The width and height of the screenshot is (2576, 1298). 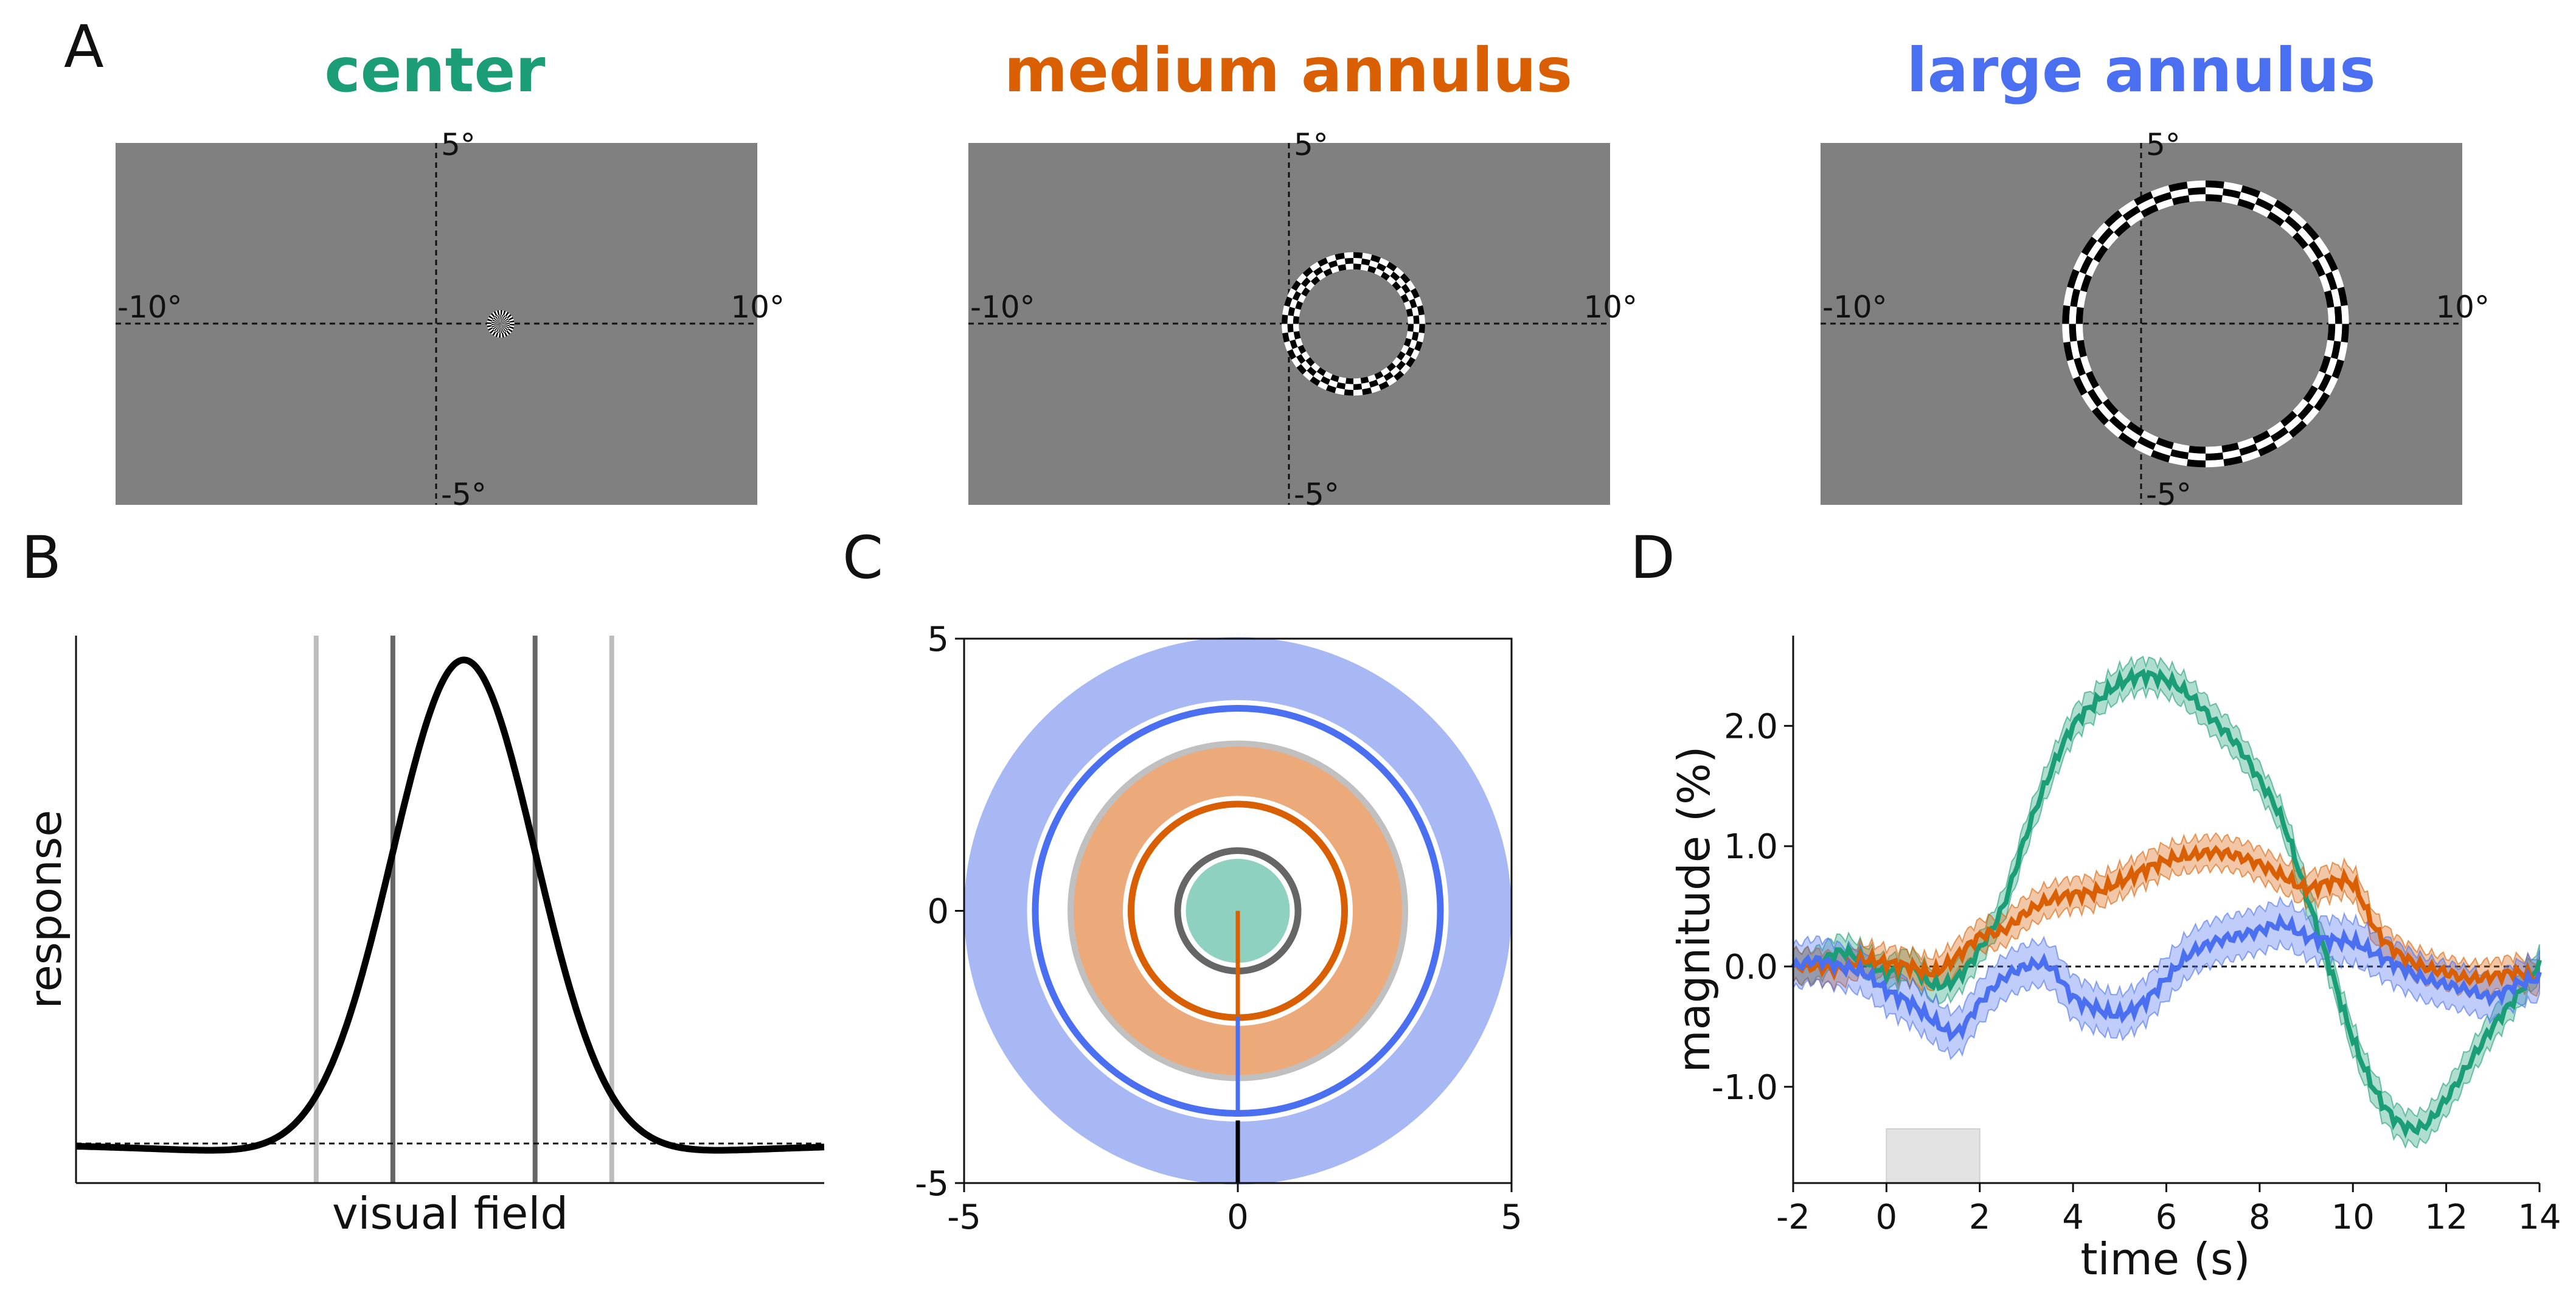 What do you see at coordinates (84, 47) in the screenshot?
I see `panel-label-a: A` at bounding box center [84, 47].